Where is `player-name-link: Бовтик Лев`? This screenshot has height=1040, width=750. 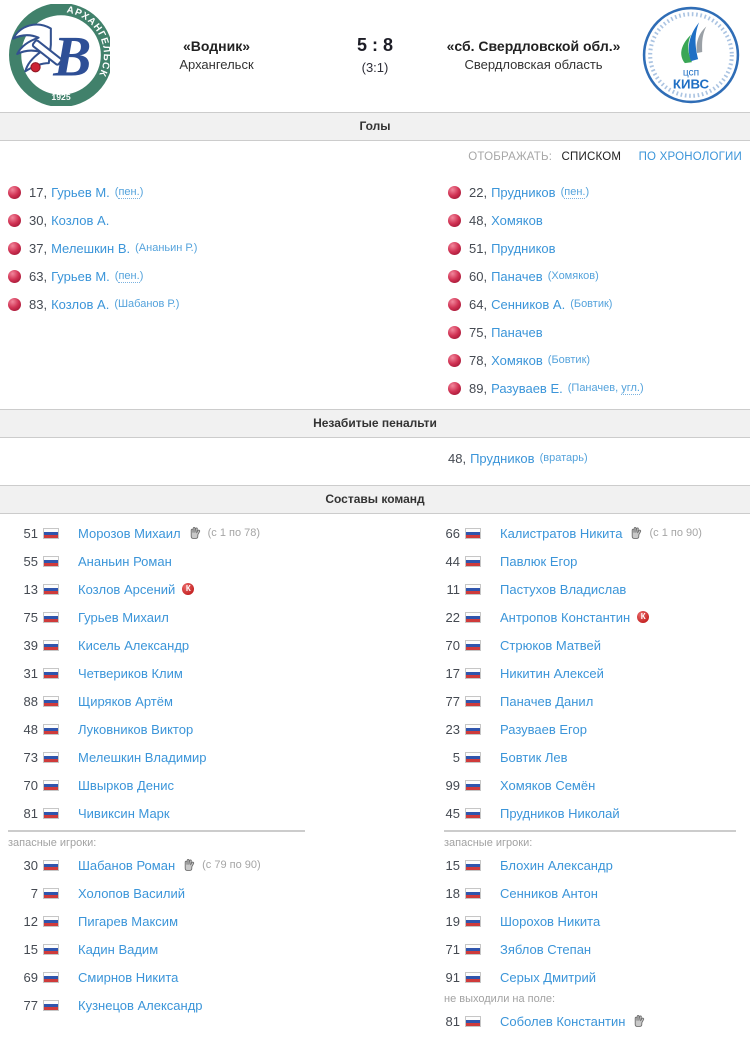
player-name-link: Бовтик Лев is located at coordinates (534, 757).